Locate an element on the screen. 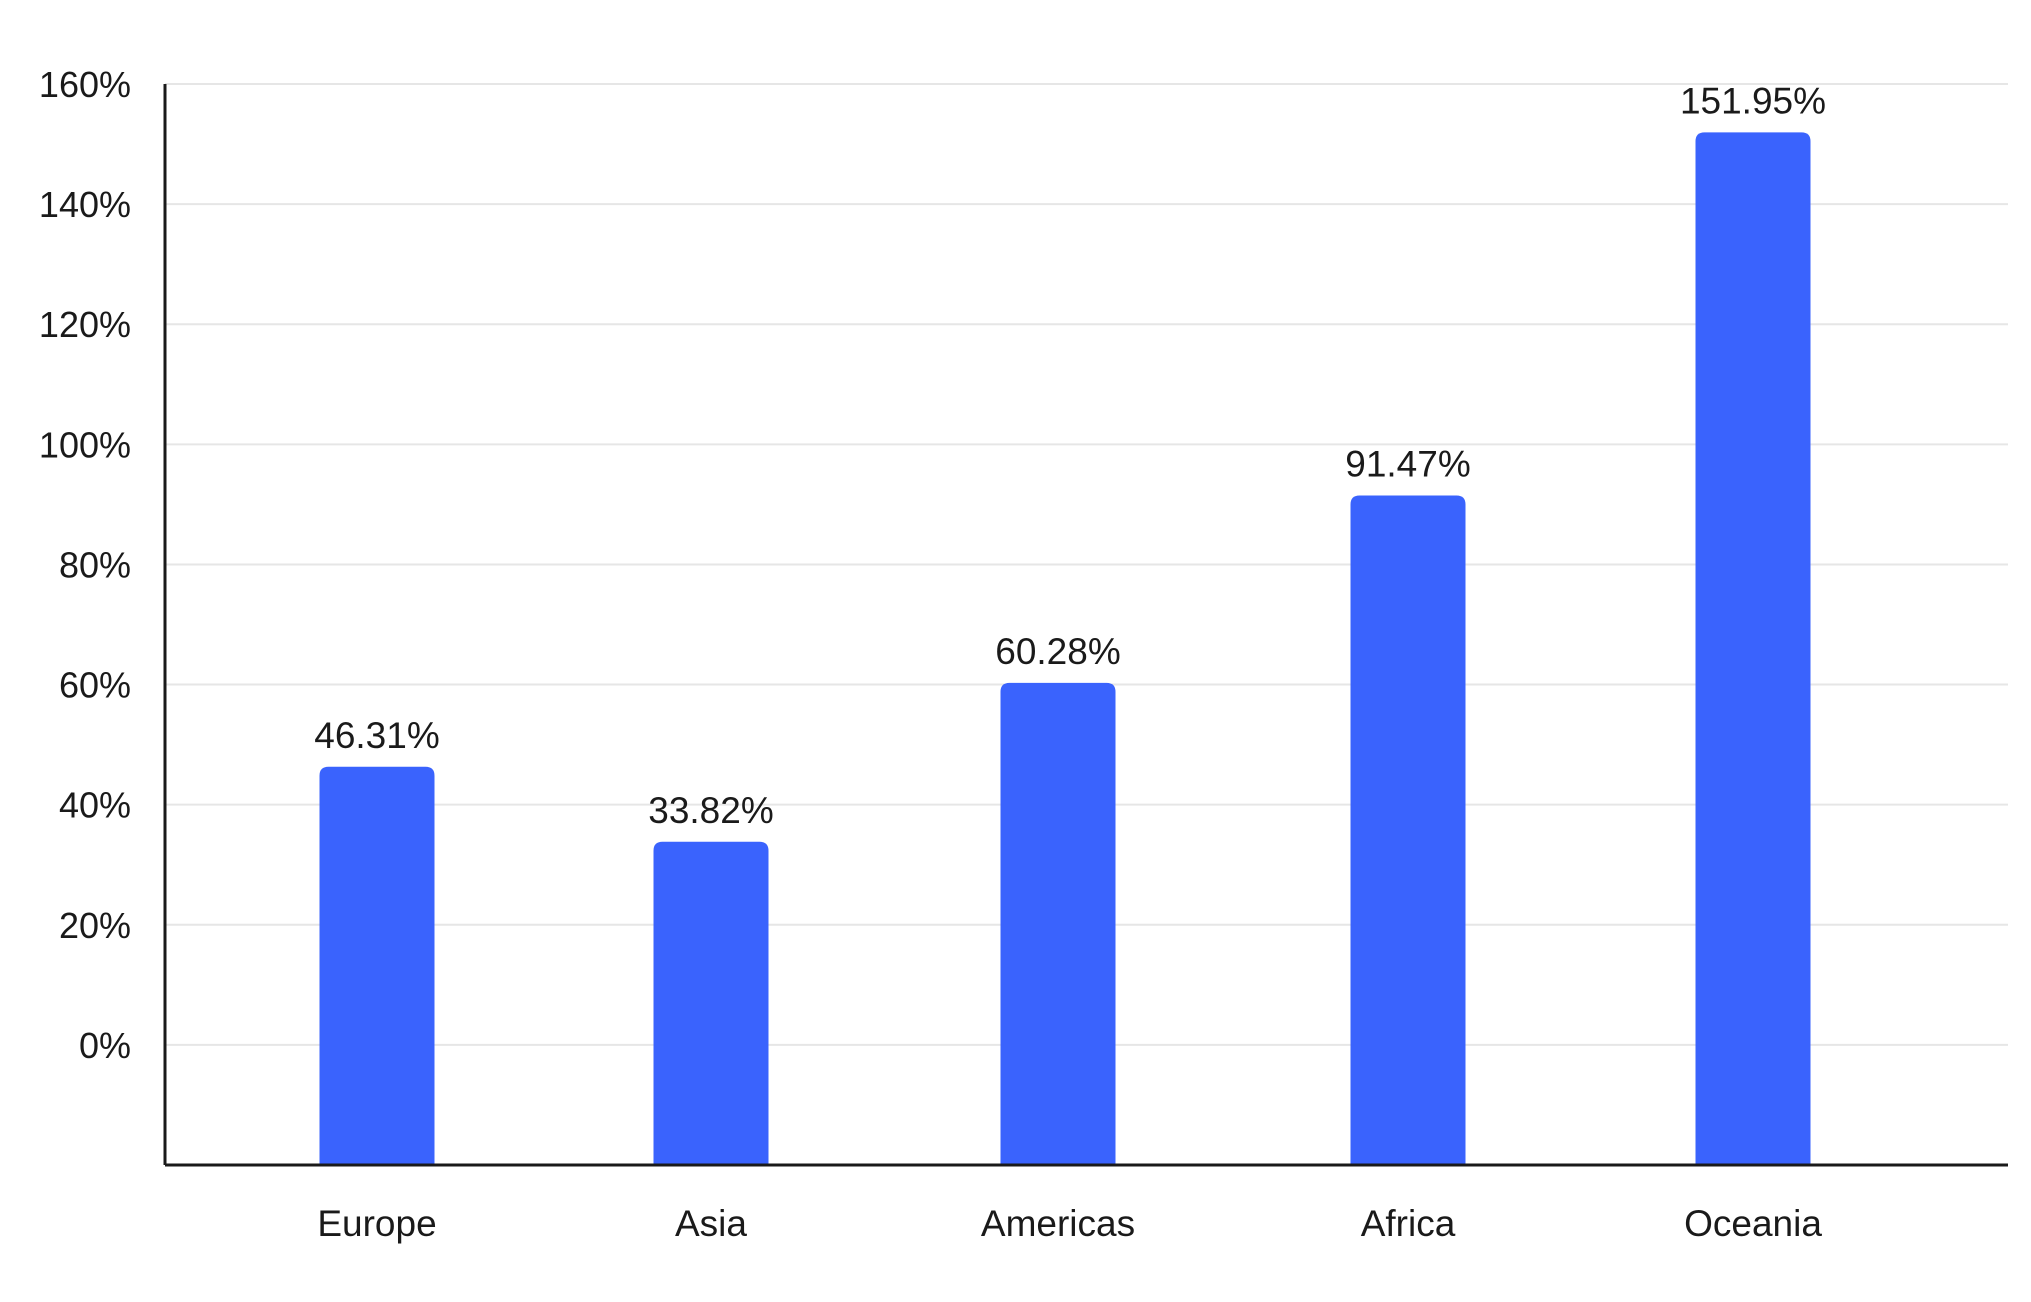 Image resolution: width=2031 pixels, height=1302 pixels. x-tick-label: Americas is located at coordinates (1058, 1223).